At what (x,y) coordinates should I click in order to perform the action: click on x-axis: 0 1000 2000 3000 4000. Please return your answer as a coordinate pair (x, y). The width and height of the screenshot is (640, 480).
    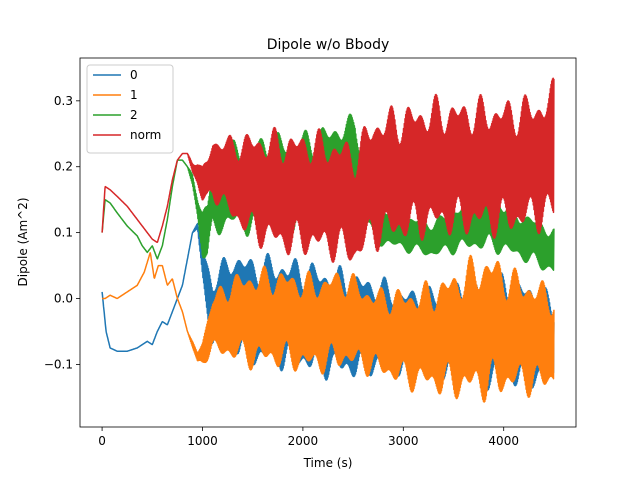
    Looking at the image, I should click on (308, 437).